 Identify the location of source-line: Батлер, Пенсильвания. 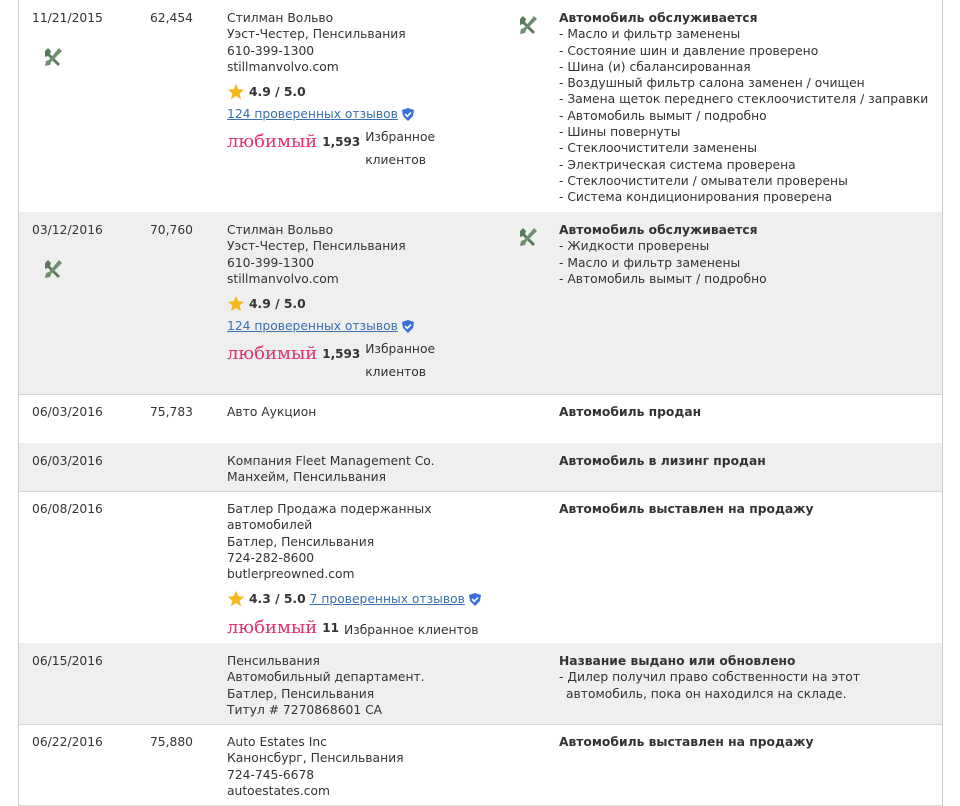
(301, 541).